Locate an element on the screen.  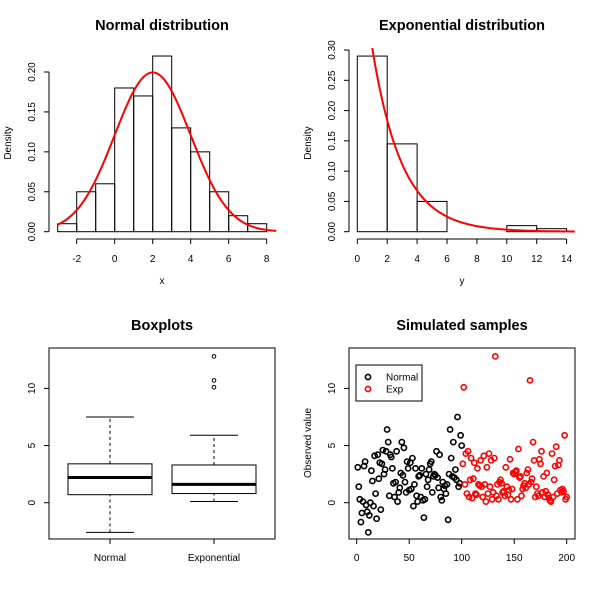
x-tick-label: 4 is located at coordinates (191, 259).